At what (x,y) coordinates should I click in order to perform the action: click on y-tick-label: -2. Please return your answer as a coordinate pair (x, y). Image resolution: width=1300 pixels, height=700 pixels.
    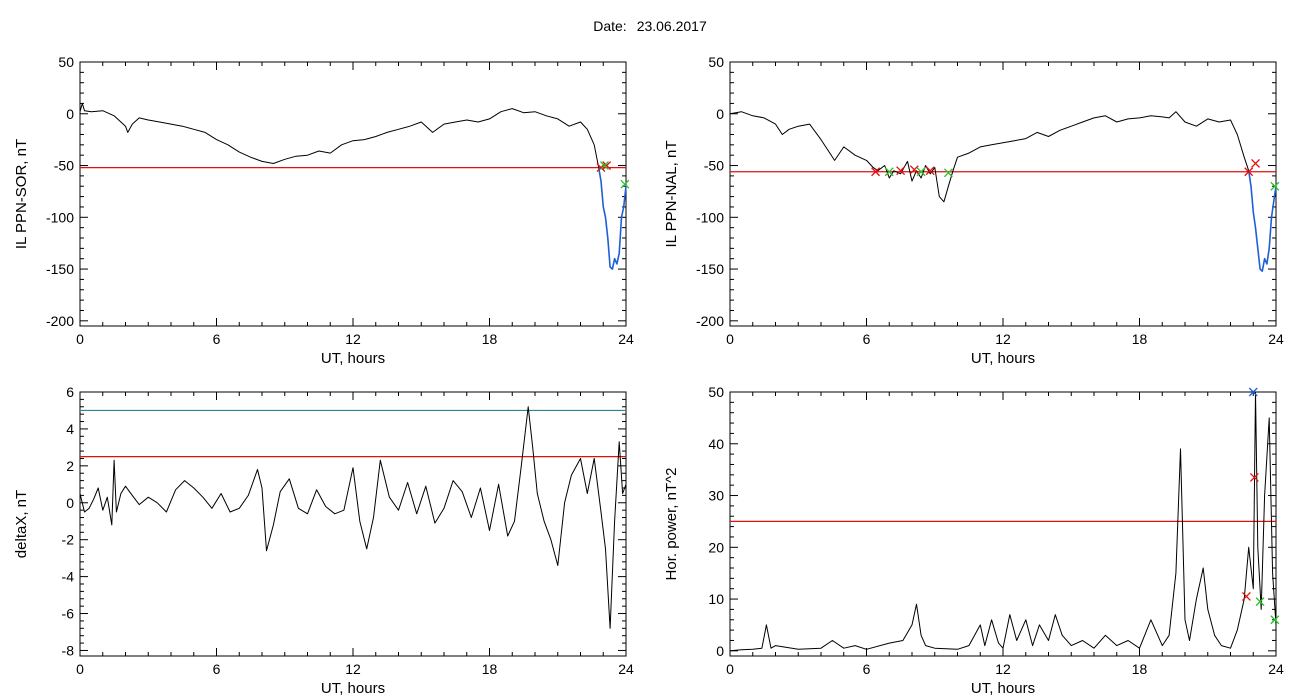
    Looking at the image, I should click on (68, 540).